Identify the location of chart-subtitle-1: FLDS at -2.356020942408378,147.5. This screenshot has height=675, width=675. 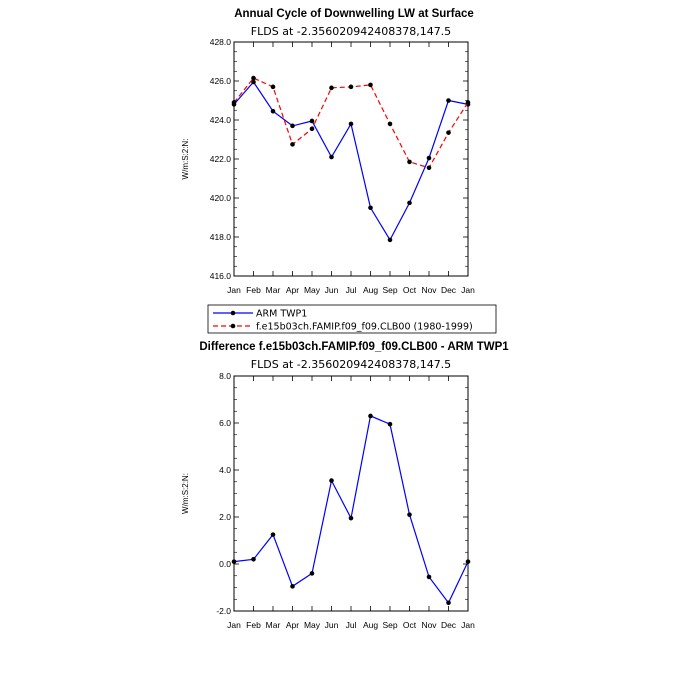
(351, 364).